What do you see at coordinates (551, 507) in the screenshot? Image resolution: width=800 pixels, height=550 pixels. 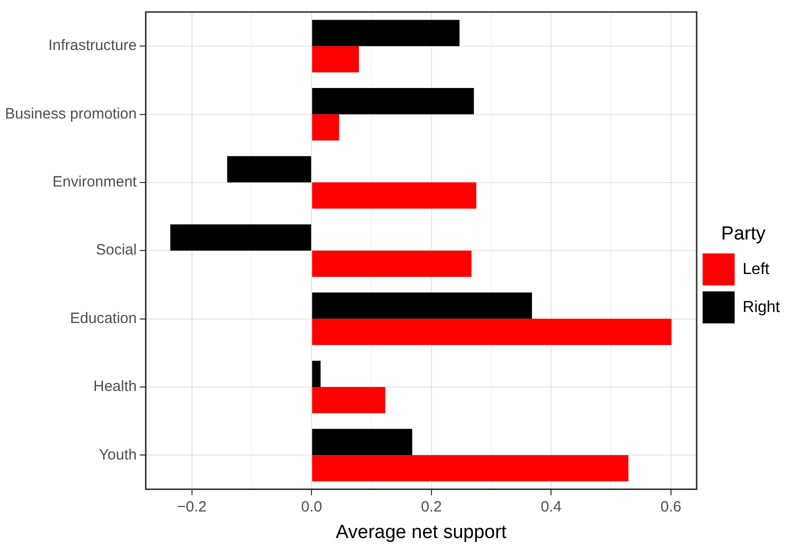 I see `x-tick-label: 0.4` at bounding box center [551, 507].